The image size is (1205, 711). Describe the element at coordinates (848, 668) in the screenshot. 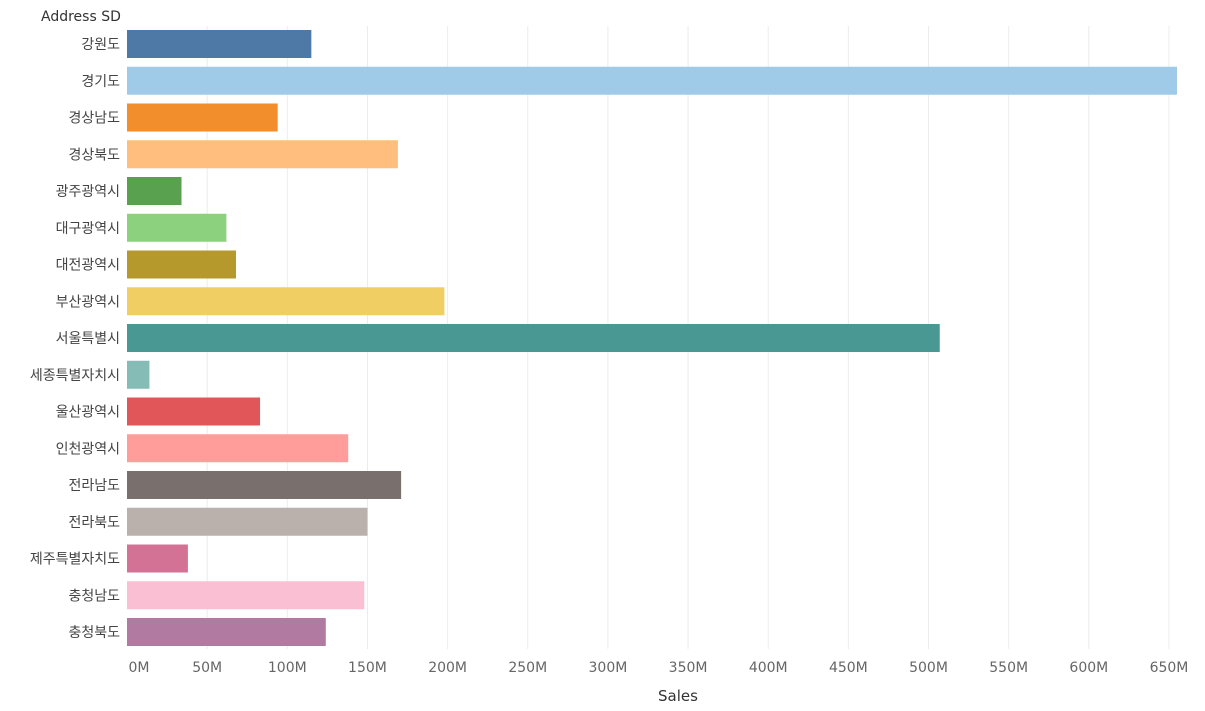

I see `x-tick-label-450: 450M` at that location.